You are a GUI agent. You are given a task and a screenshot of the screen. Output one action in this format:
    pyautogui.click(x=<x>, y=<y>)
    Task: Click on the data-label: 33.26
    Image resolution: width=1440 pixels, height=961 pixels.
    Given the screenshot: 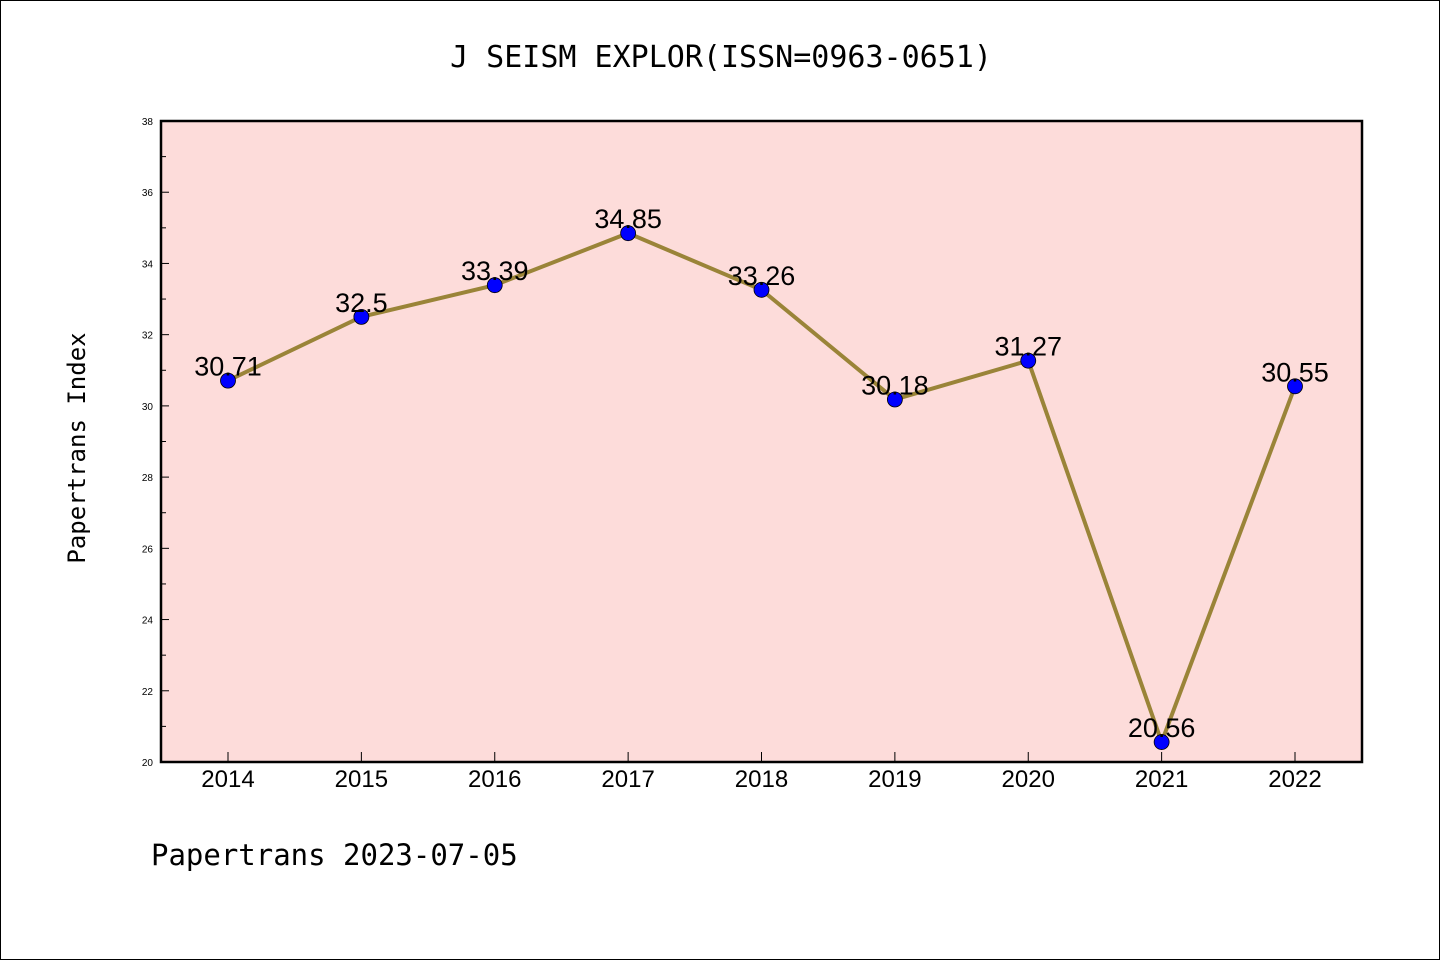 What is the action you would take?
    pyautogui.click(x=762, y=276)
    